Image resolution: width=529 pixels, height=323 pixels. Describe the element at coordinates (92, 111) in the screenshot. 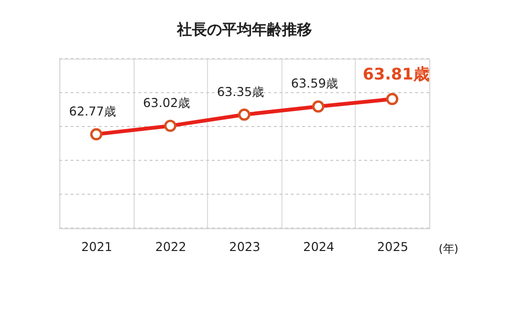

I see `data-label: 62.77歳` at that location.